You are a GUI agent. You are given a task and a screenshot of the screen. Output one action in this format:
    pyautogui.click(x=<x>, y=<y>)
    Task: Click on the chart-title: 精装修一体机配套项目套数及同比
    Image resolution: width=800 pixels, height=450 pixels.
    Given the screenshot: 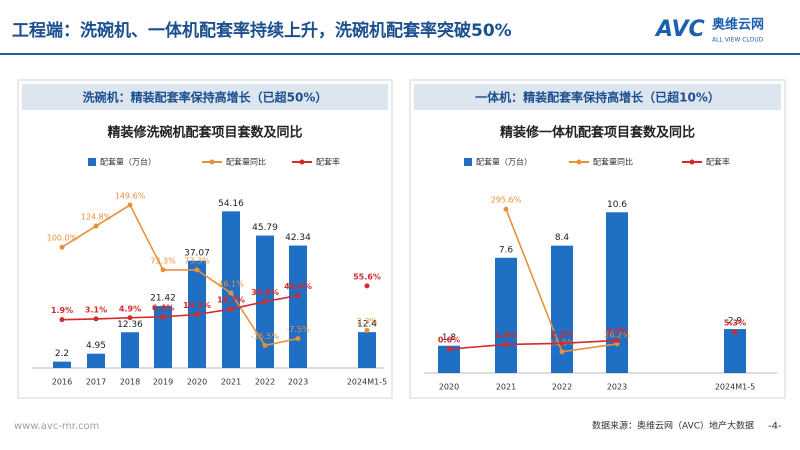 What is the action you would take?
    pyautogui.click(x=597, y=133)
    